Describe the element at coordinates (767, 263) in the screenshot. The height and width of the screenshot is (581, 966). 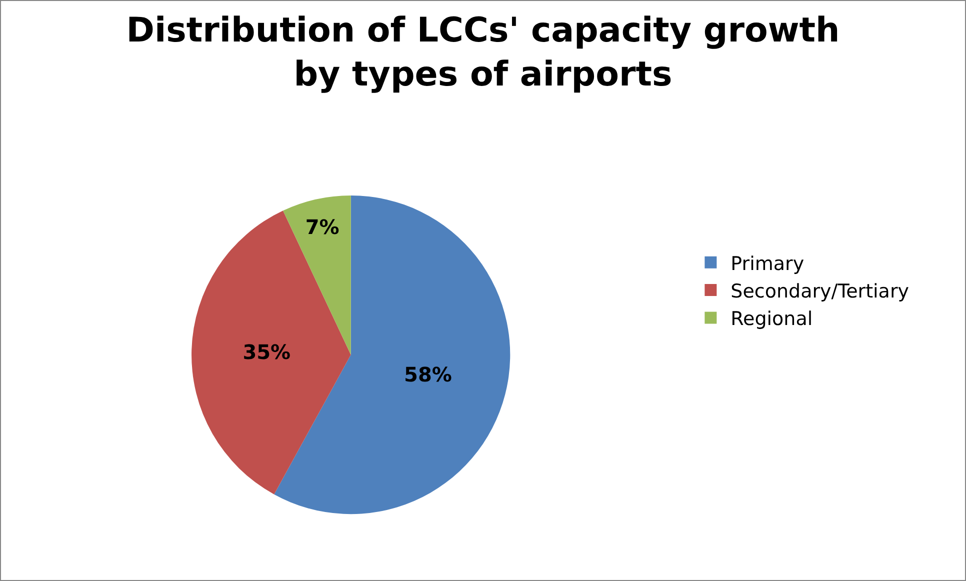
I see `legend-label: Primary` at that location.